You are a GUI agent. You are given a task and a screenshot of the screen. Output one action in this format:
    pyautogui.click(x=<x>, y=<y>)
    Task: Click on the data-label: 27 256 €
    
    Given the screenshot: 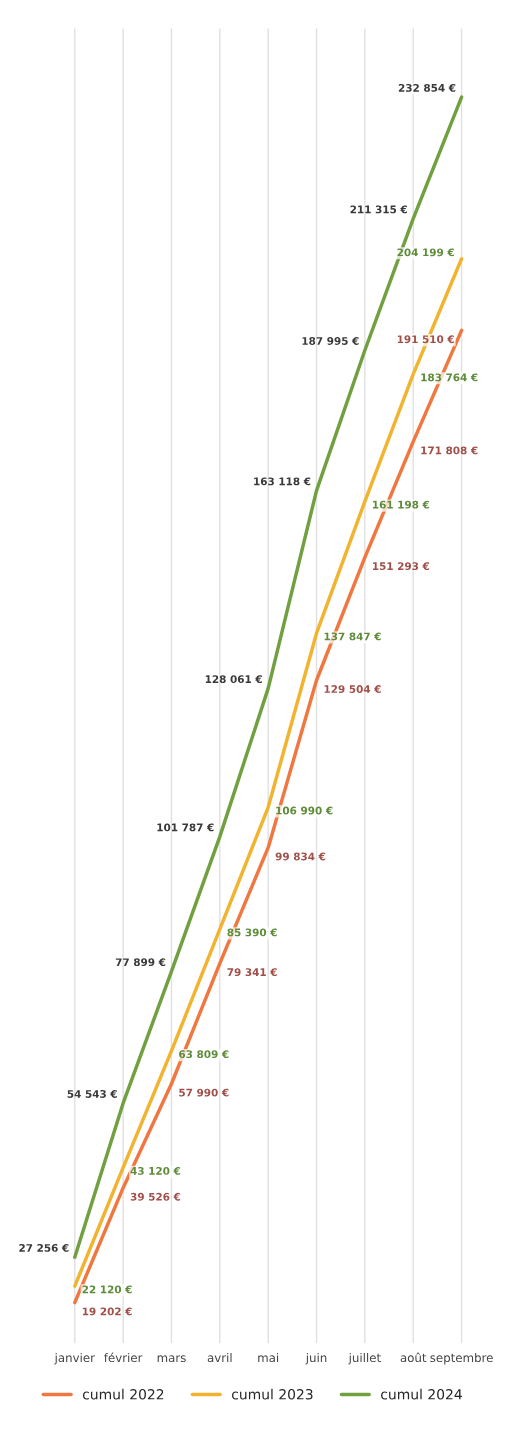 What is the action you would take?
    pyautogui.click(x=44, y=1247)
    